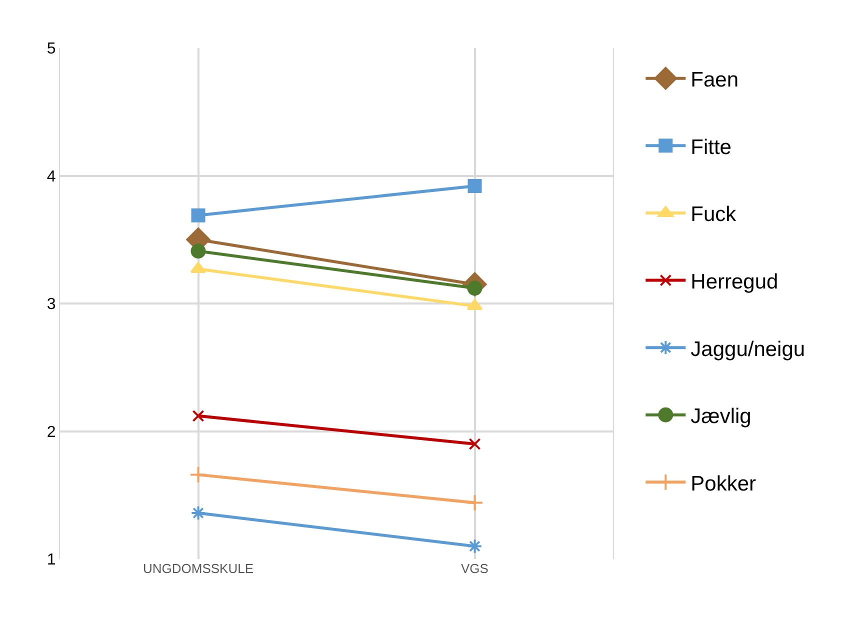  Describe the element at coordinates (475, 568) in the screenshot. I see `x-tick-label: VGS` at that location.